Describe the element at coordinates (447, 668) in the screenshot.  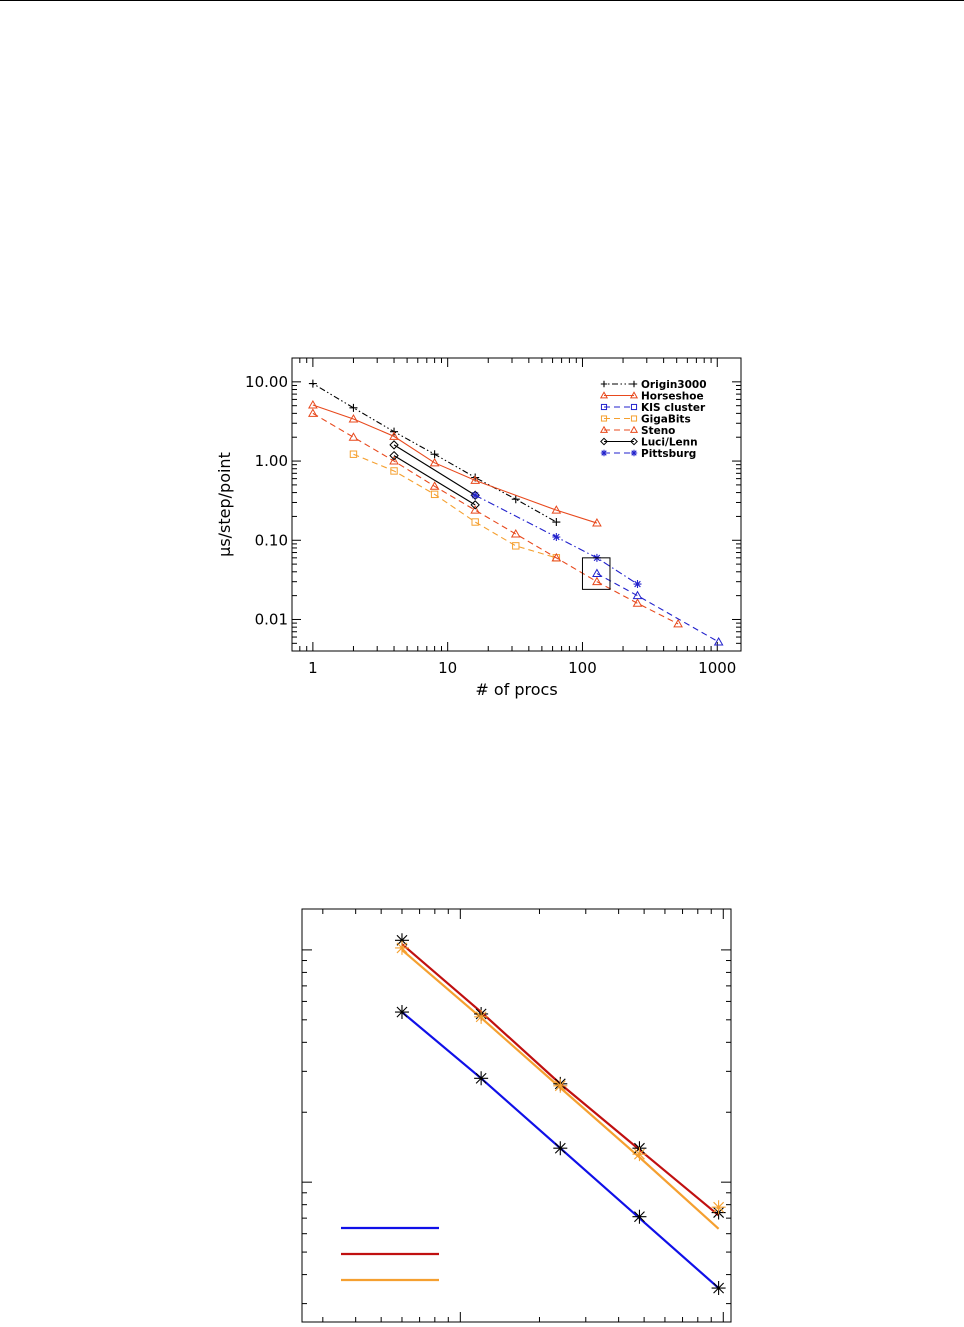
I see `x-tick-label: 10` at that location.